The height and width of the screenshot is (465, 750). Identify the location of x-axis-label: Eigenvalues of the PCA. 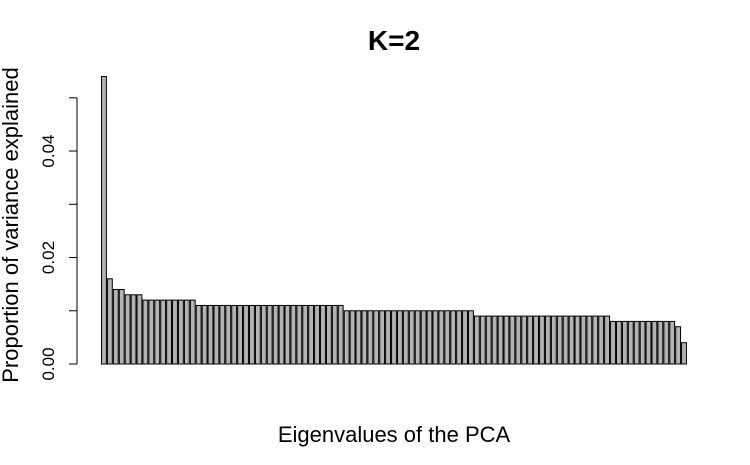
(394, 434).